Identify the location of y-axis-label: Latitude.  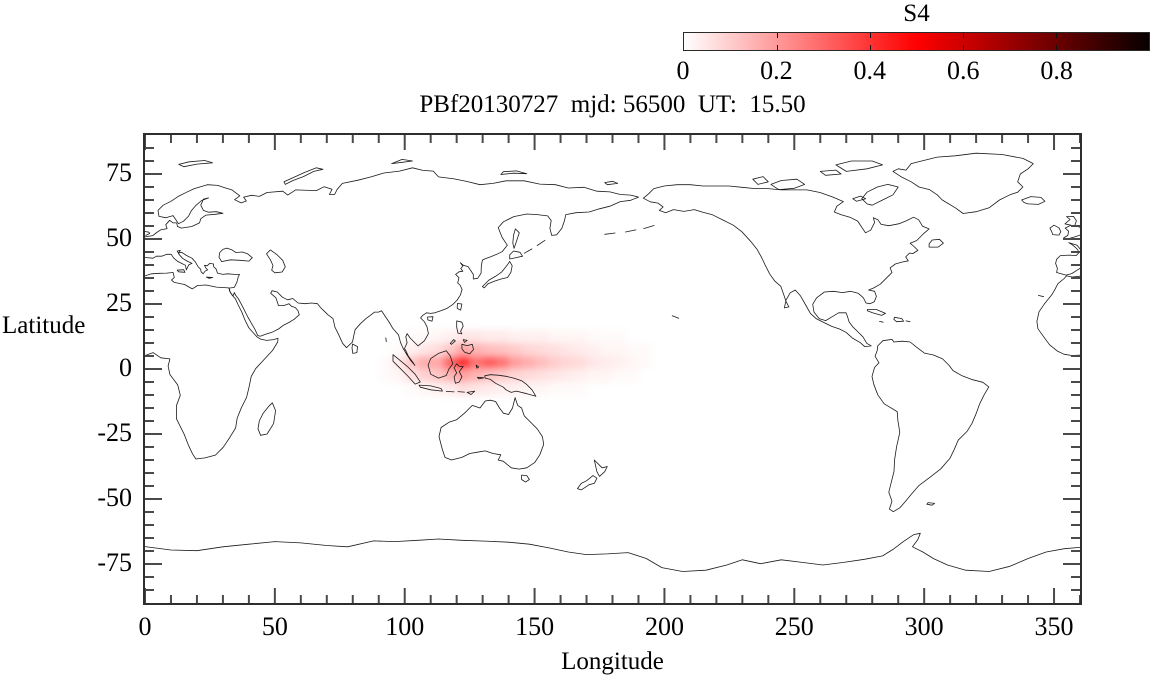
(44, 325).